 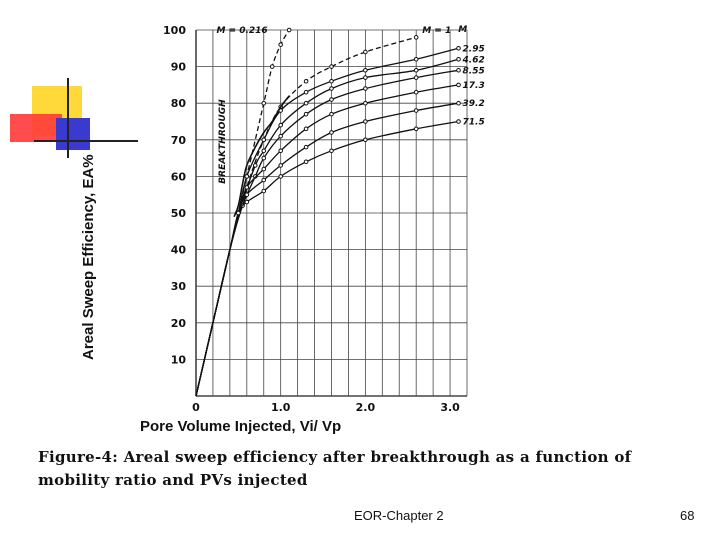 I want to click on x-tick-label: 3.0, so click(x=450, y=407).